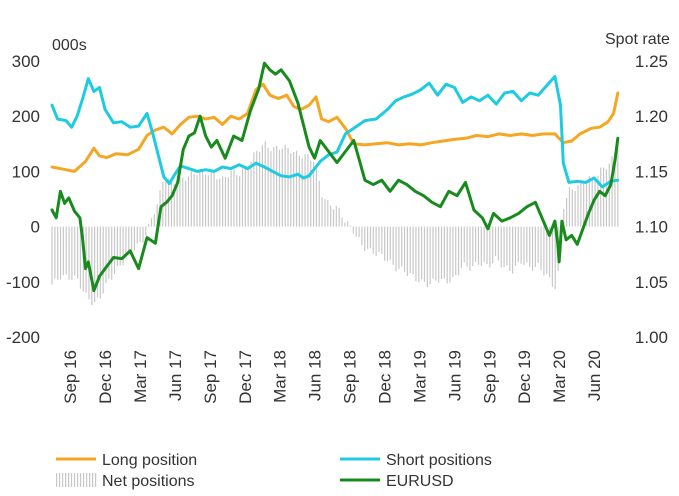  What do you see at coordinates (651, 171) in the screenshot?
I see `right-axis-tick-label: 1.15` at bounding box center [651, 171].